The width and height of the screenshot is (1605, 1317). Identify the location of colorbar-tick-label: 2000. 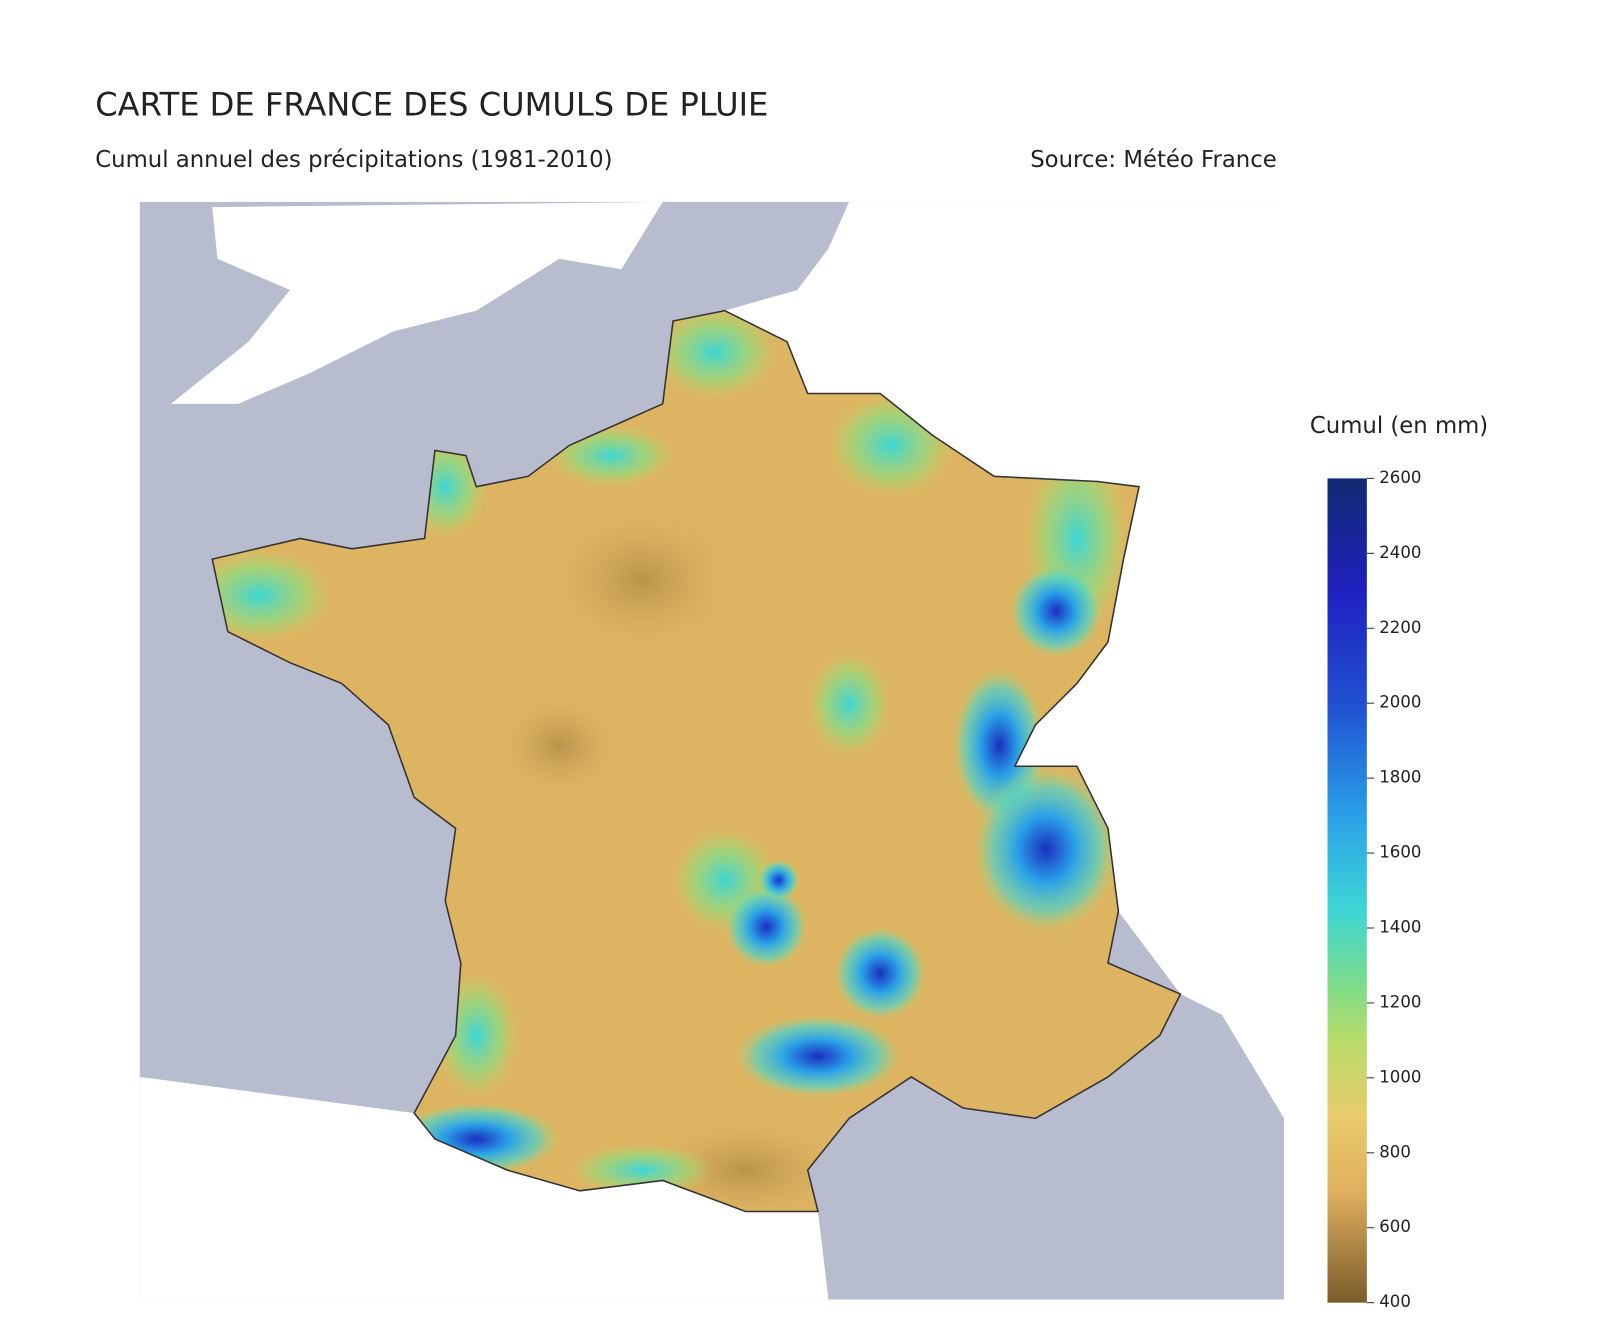
(1400, 702).